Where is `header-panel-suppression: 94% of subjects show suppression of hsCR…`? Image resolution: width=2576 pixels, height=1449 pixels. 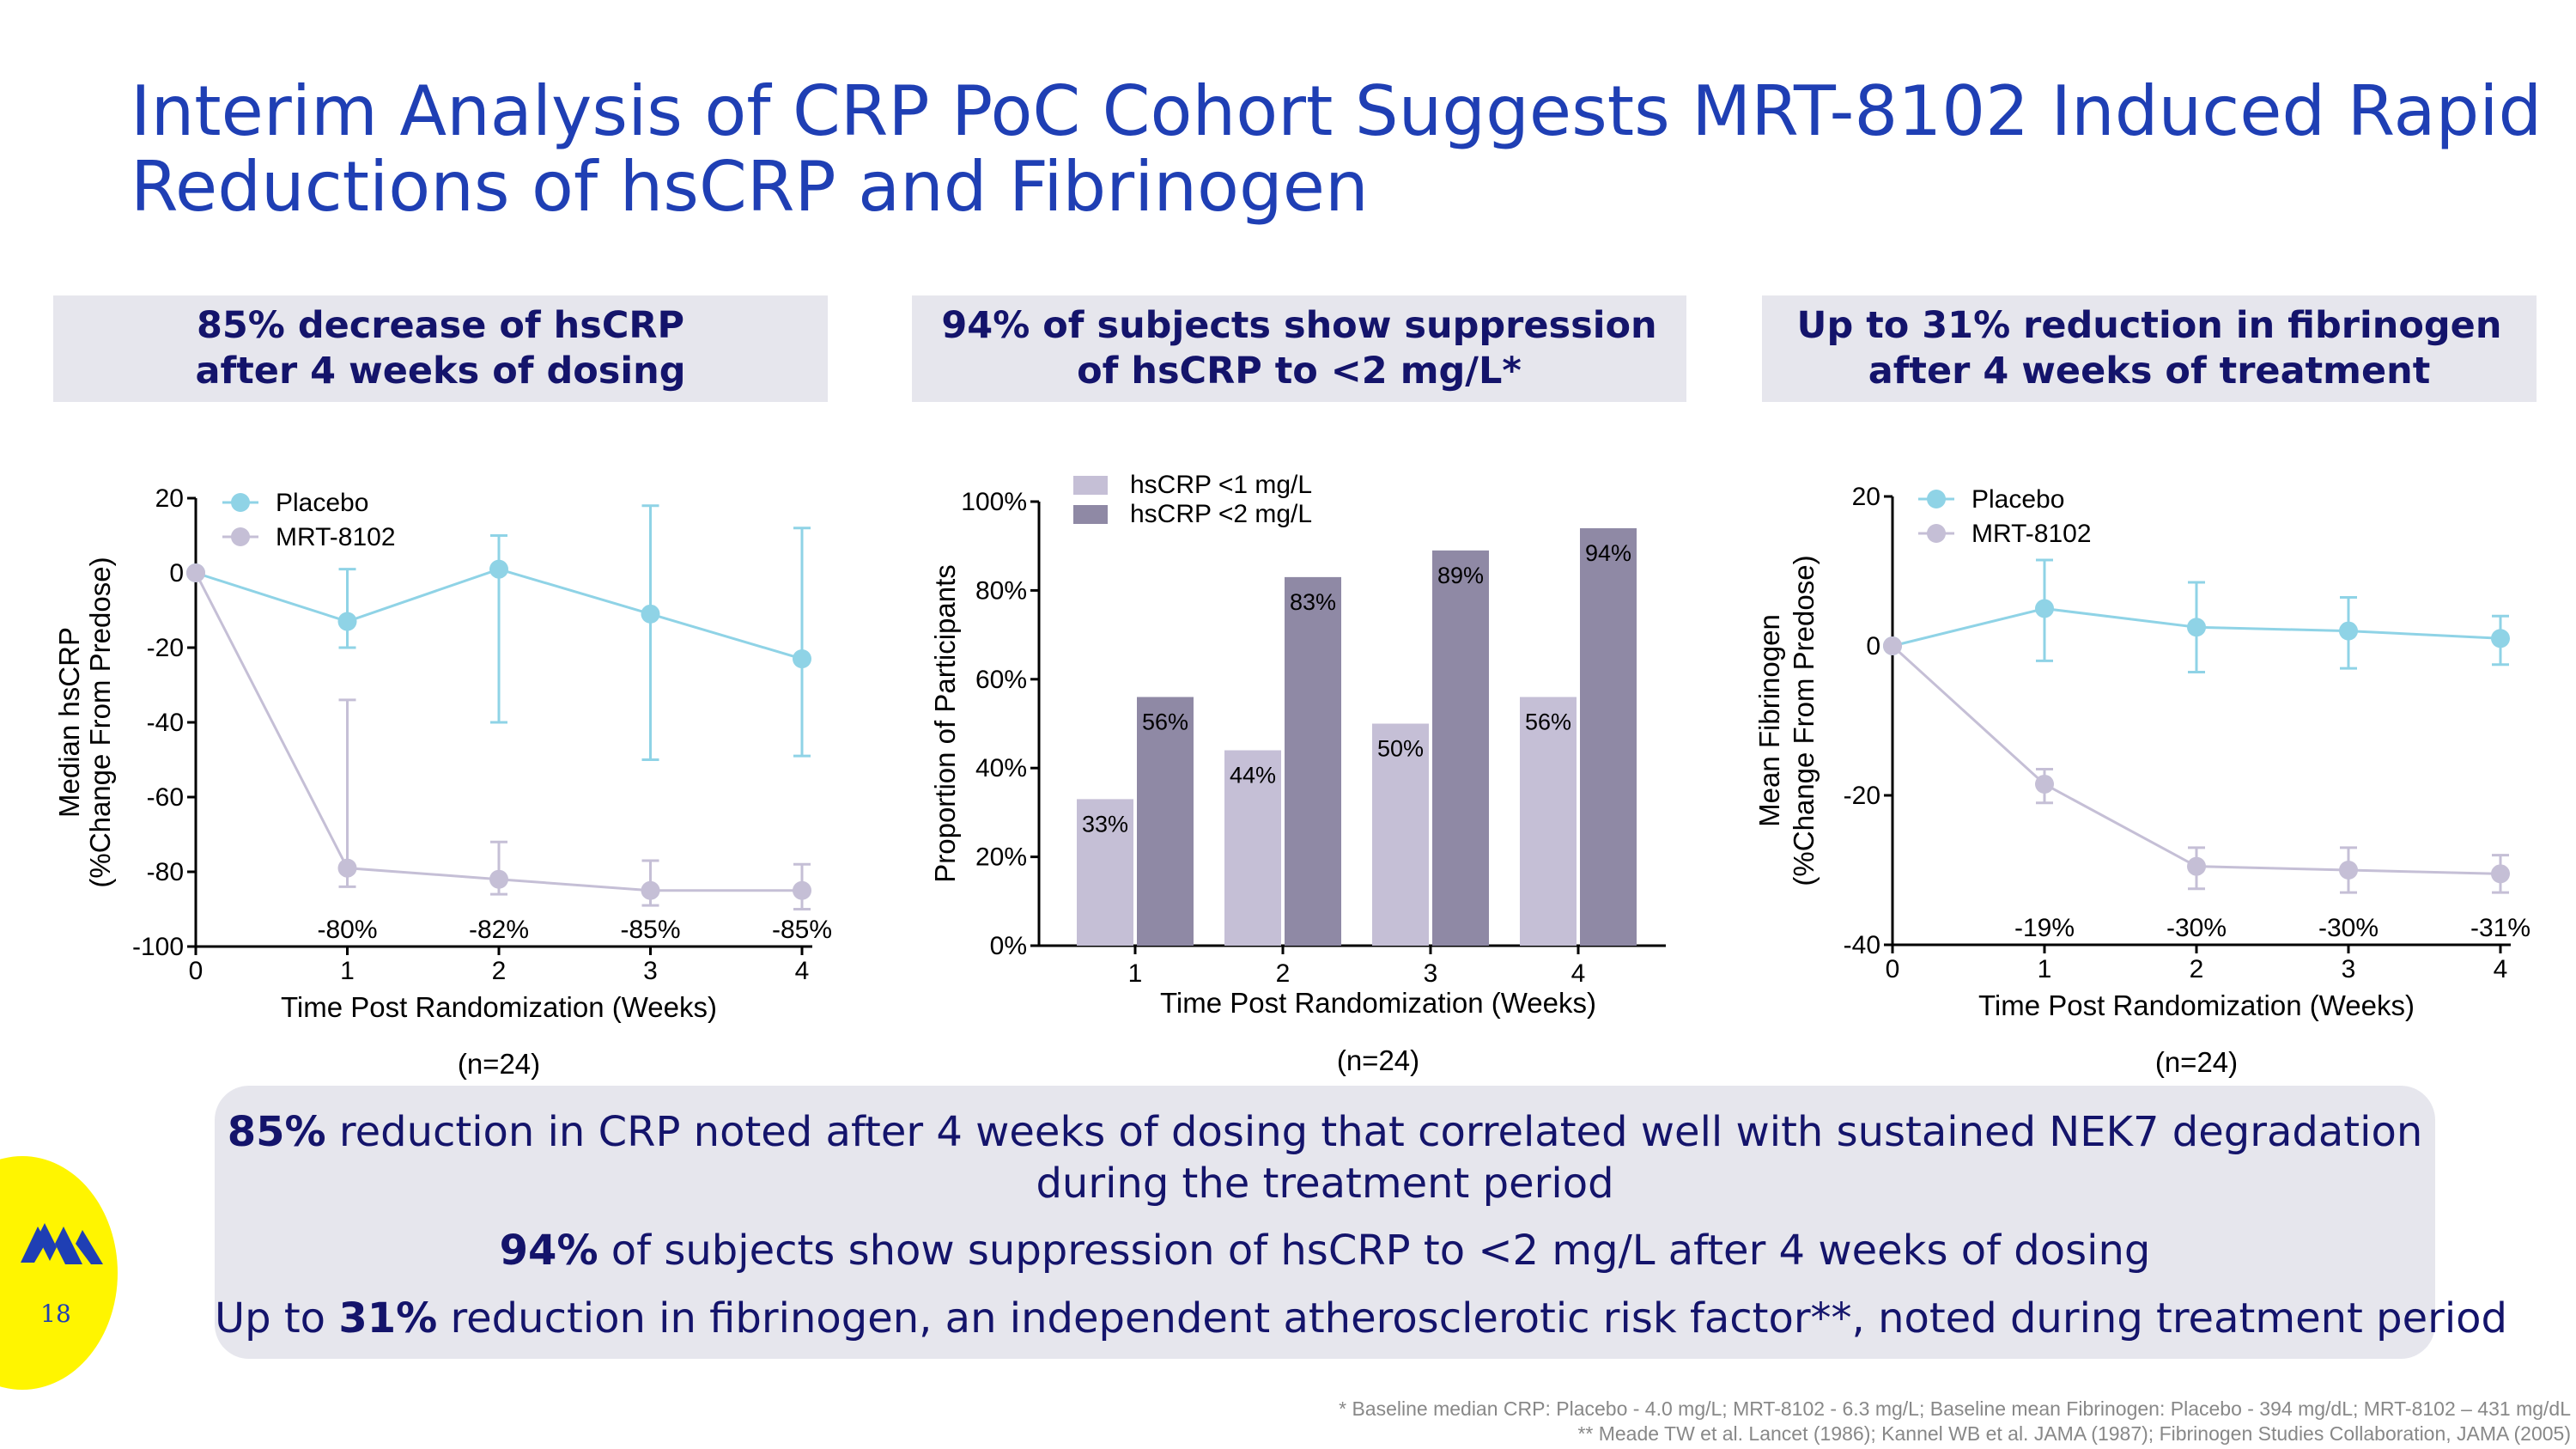 header-panel-suppression: 94% of subjects show suppression of hsCR… is located at coordinates (1299, 348).